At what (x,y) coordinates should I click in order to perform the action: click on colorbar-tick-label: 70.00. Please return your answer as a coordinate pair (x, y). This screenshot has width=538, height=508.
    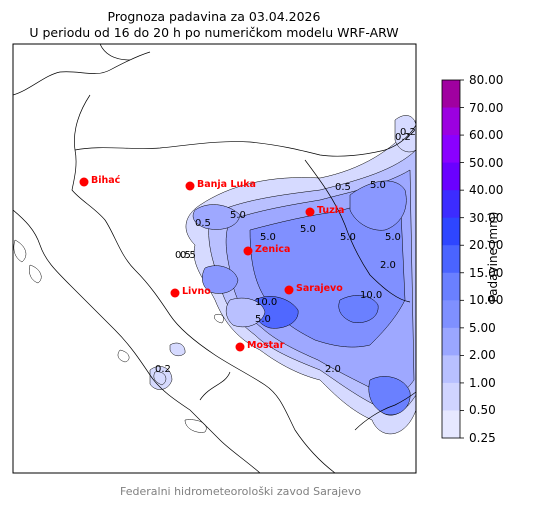
    Looking at the image, I should click on (486, 107).